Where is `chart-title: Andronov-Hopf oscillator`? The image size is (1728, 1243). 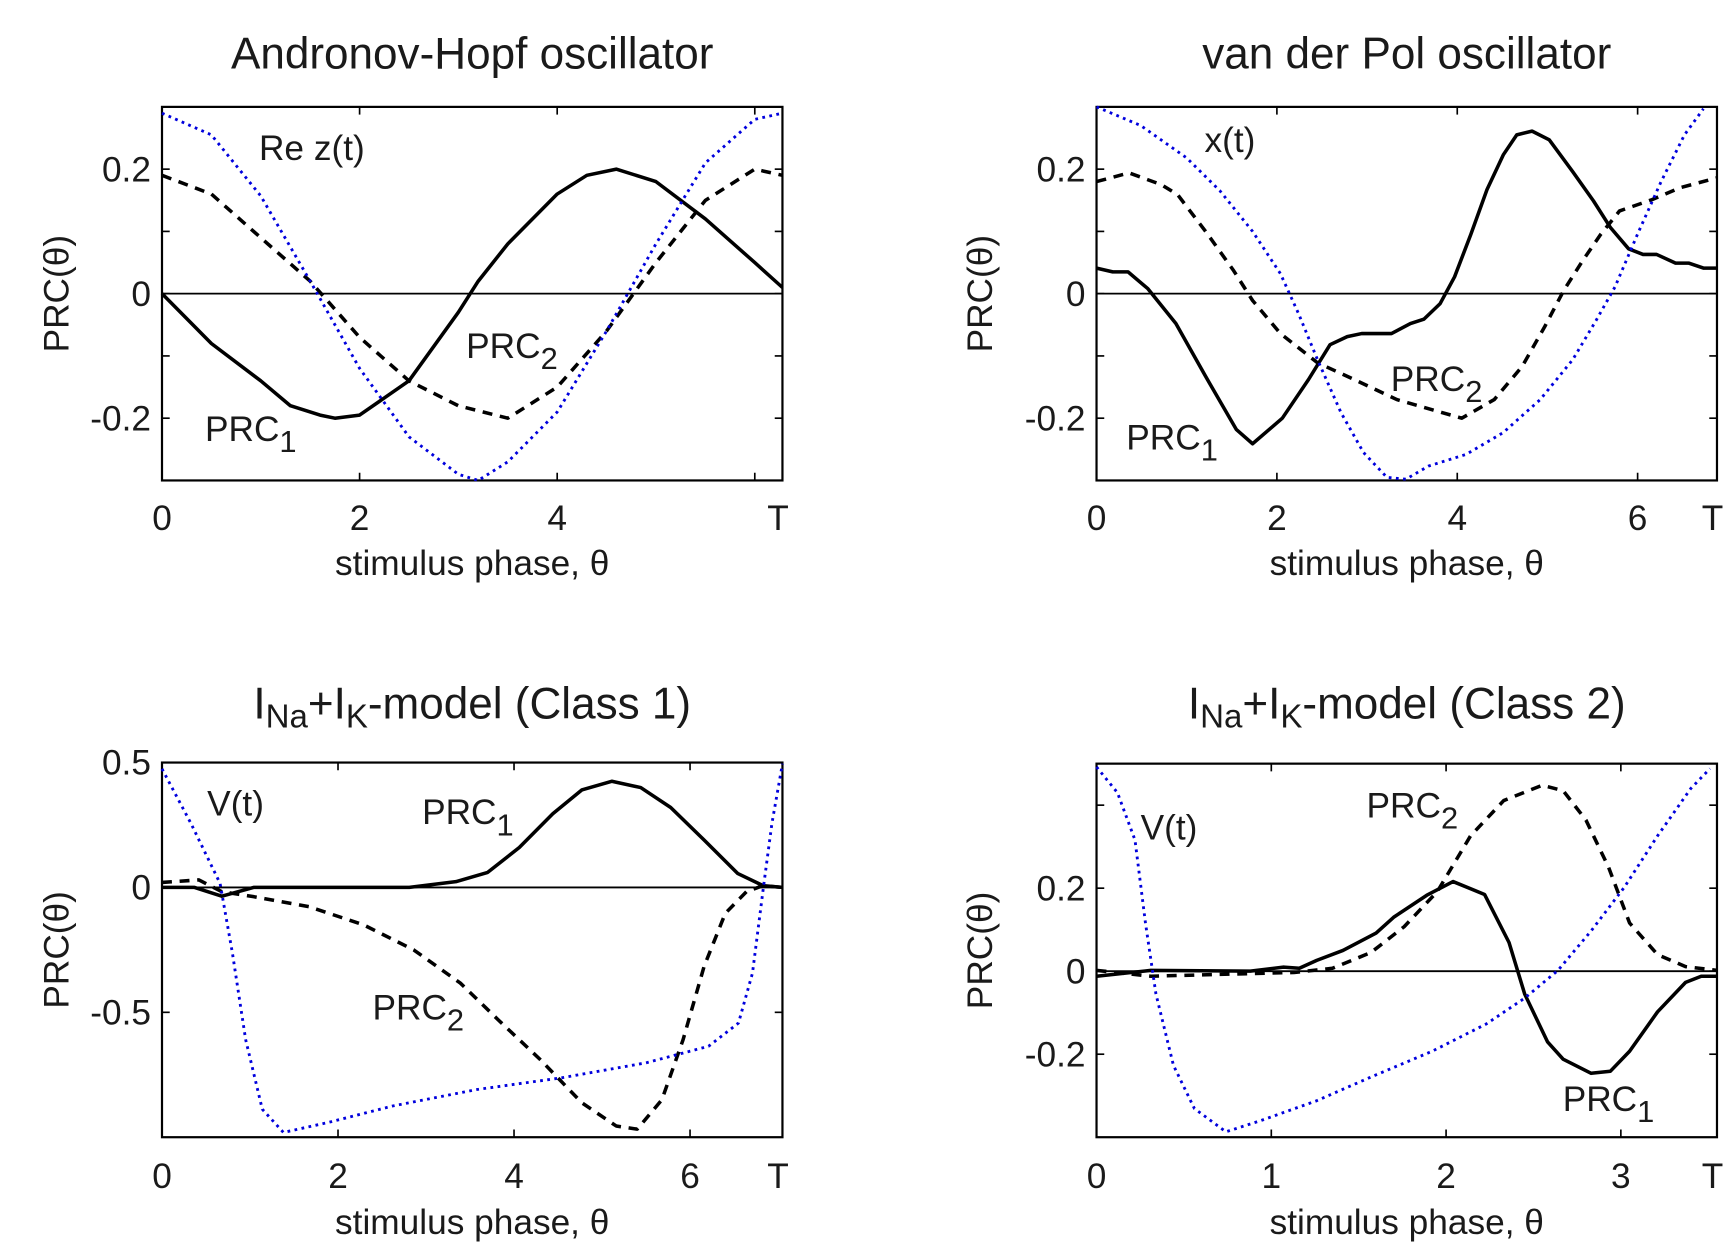 chart-title: Andronov-Hopf oscillator is located at coordinates (472, 53).